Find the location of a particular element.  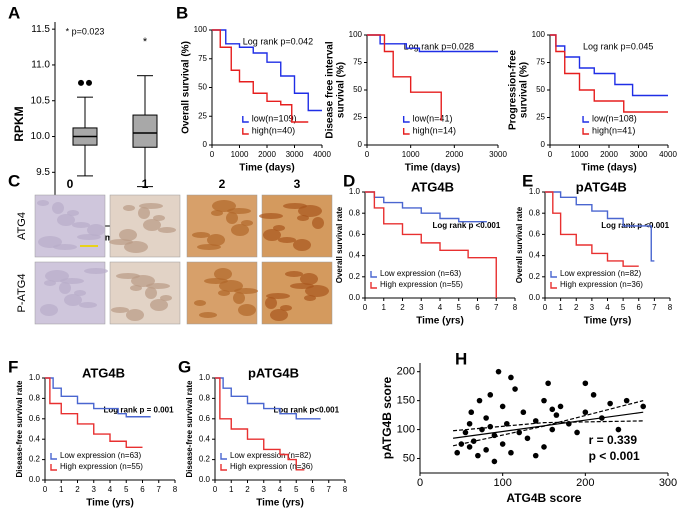

annotation: Log rank p=0.042 is located at coordinates (278, 41).